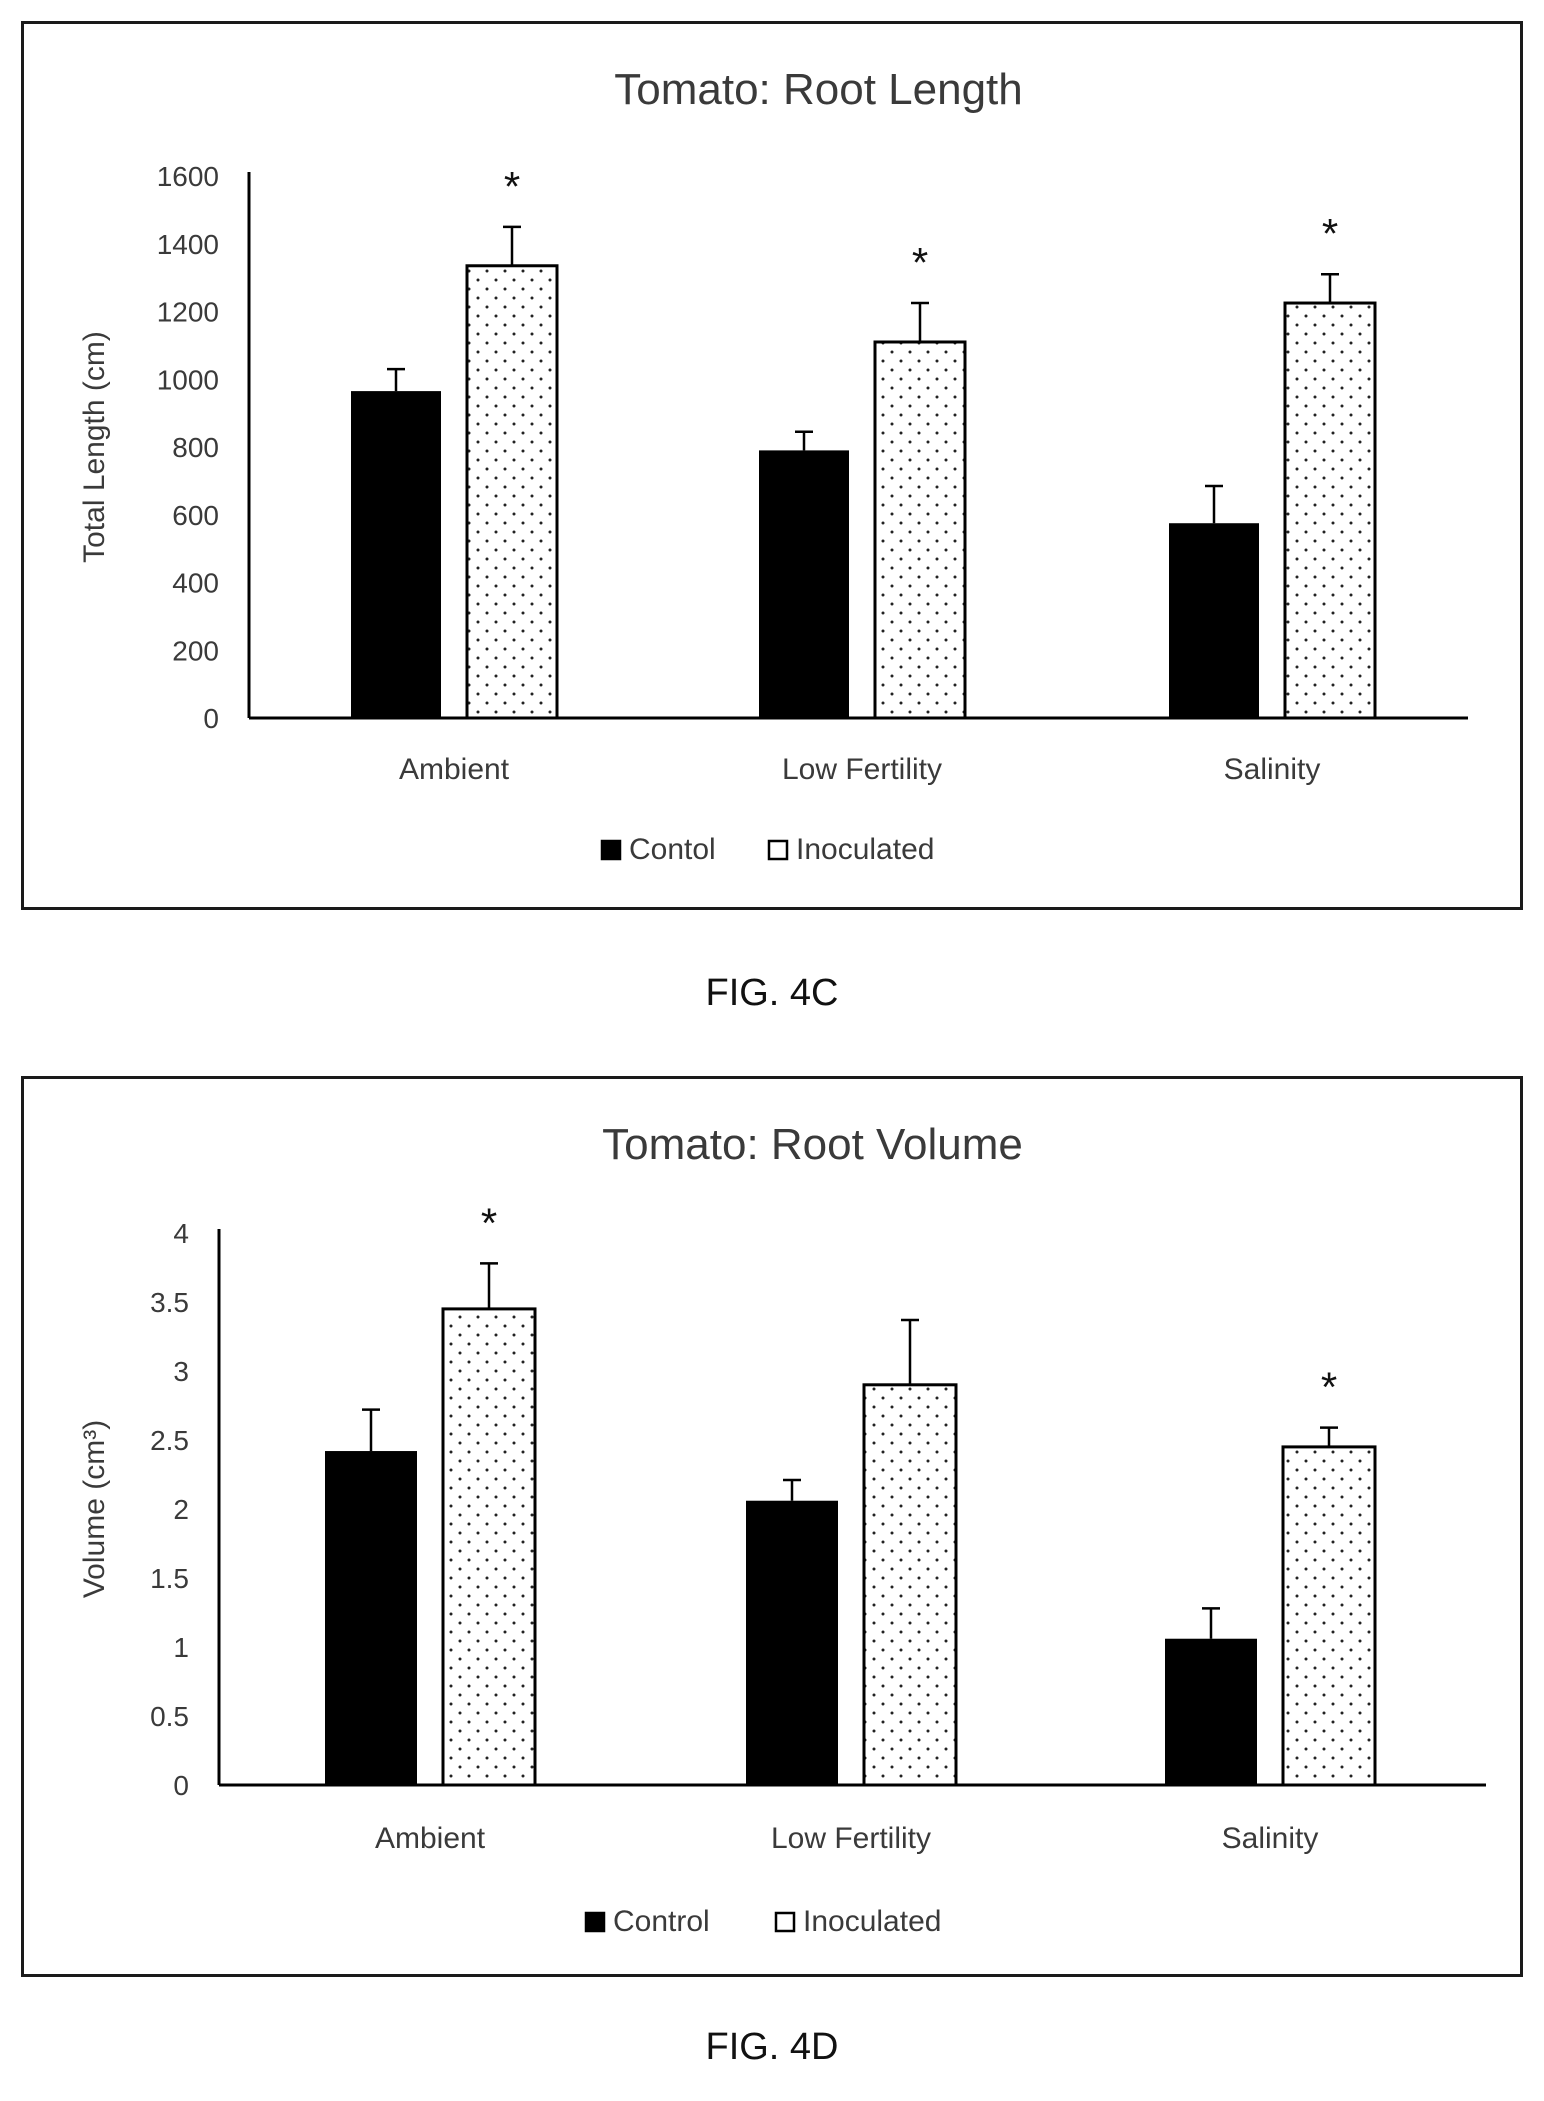 This screenshot has height=2101, width=1544. I want to click on y-tick-label: 1, so click(181, 1647).